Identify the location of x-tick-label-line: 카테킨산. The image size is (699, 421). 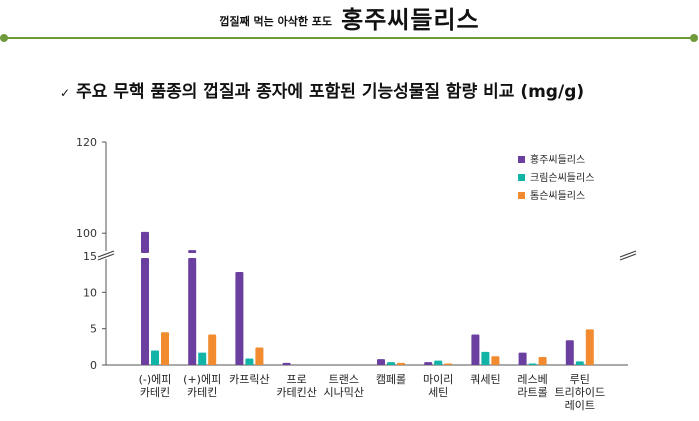
(296, 392).